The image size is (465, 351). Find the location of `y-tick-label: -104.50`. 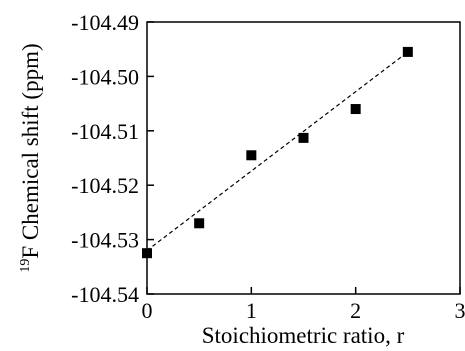

y-tick-label: -104.50 is located at coordinates (105, 76).